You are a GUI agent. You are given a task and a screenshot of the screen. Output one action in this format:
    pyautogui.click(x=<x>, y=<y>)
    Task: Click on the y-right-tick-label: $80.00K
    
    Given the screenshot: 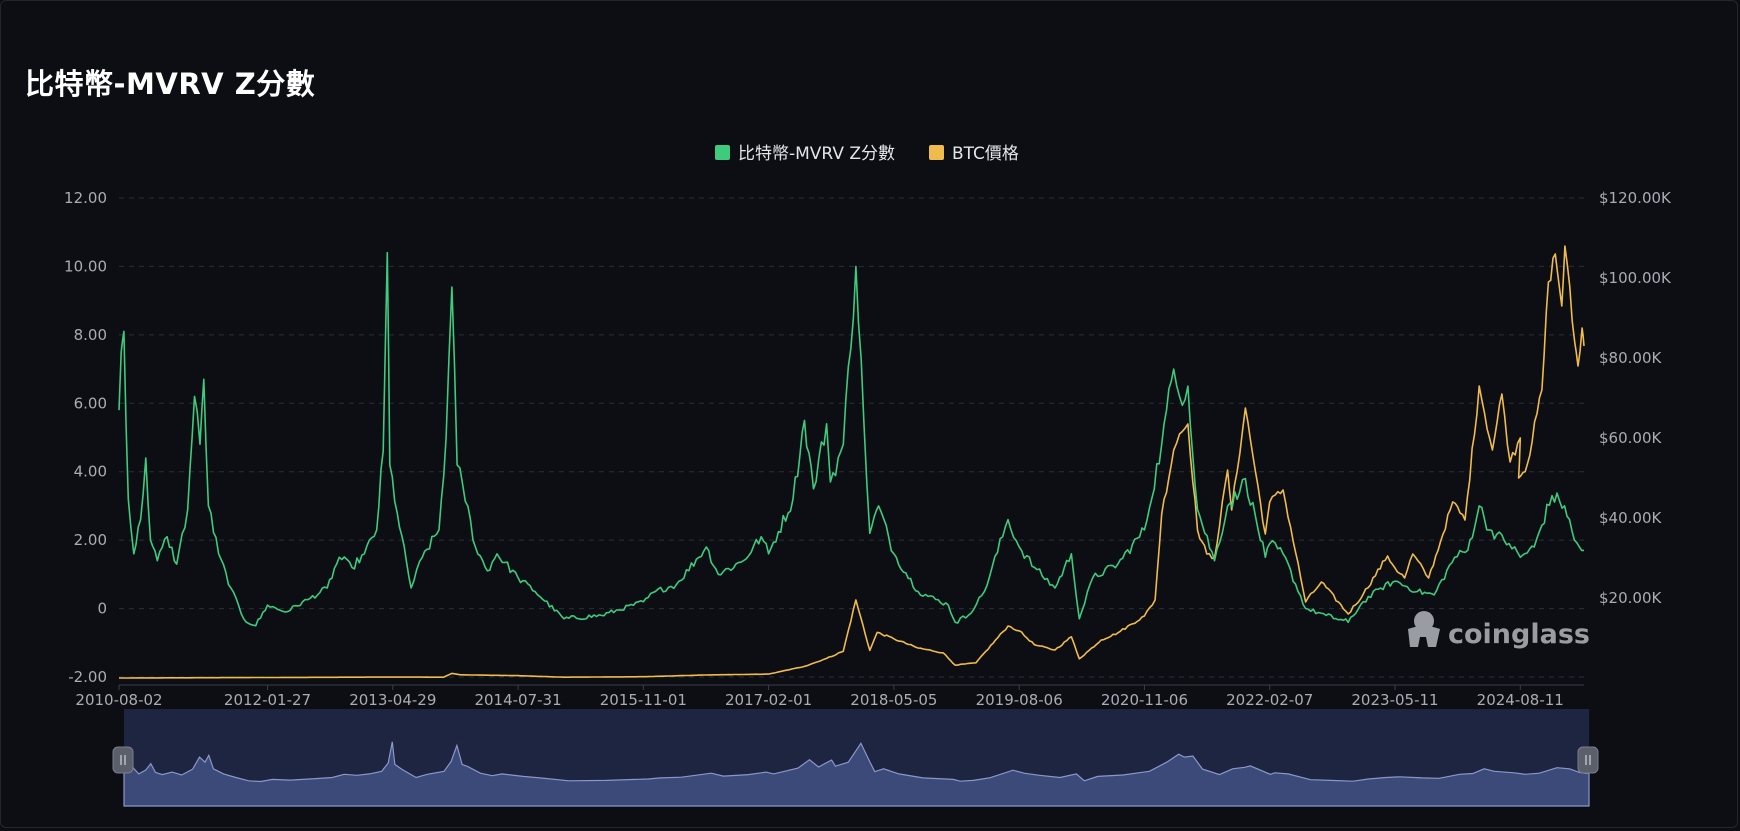 What is the action you would take?
    pyautogui.click(x=1630, y=358)
    